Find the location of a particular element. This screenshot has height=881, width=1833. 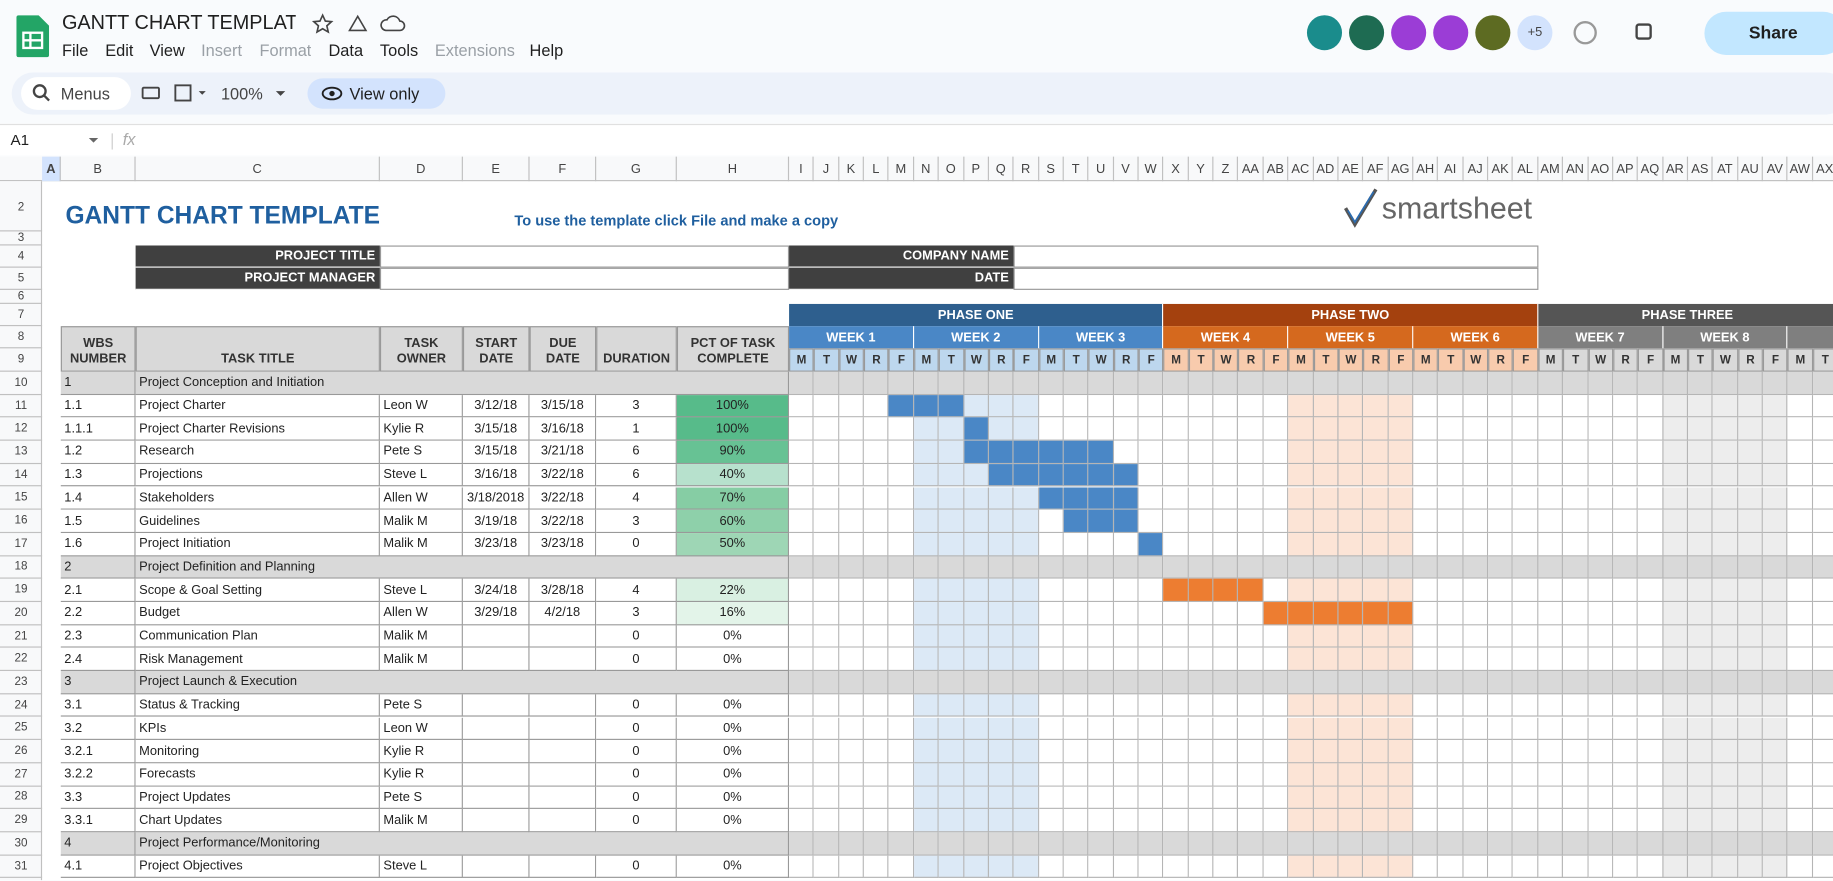

menu-item: Data is located at coordinates (346, 50).